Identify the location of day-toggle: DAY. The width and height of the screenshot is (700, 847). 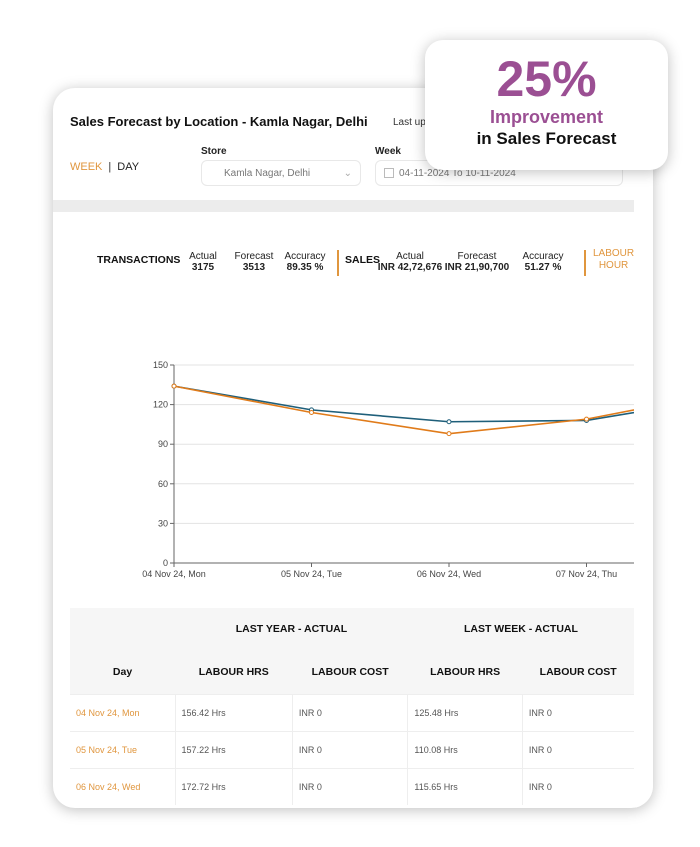
(128, 167).